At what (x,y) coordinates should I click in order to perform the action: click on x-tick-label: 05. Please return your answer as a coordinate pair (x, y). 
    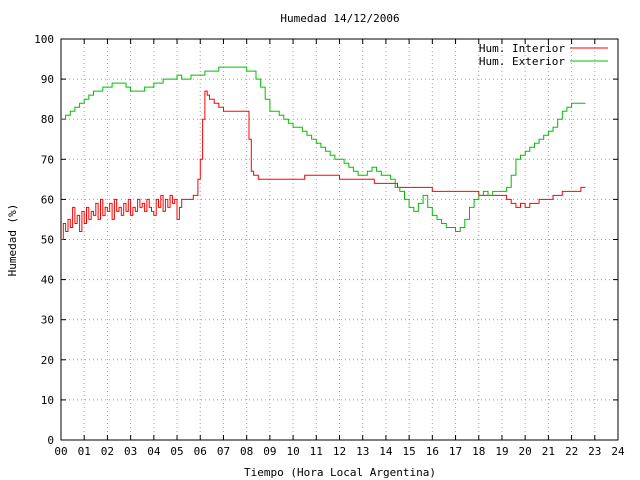
    Looking at the image, I should click on (176, 451).